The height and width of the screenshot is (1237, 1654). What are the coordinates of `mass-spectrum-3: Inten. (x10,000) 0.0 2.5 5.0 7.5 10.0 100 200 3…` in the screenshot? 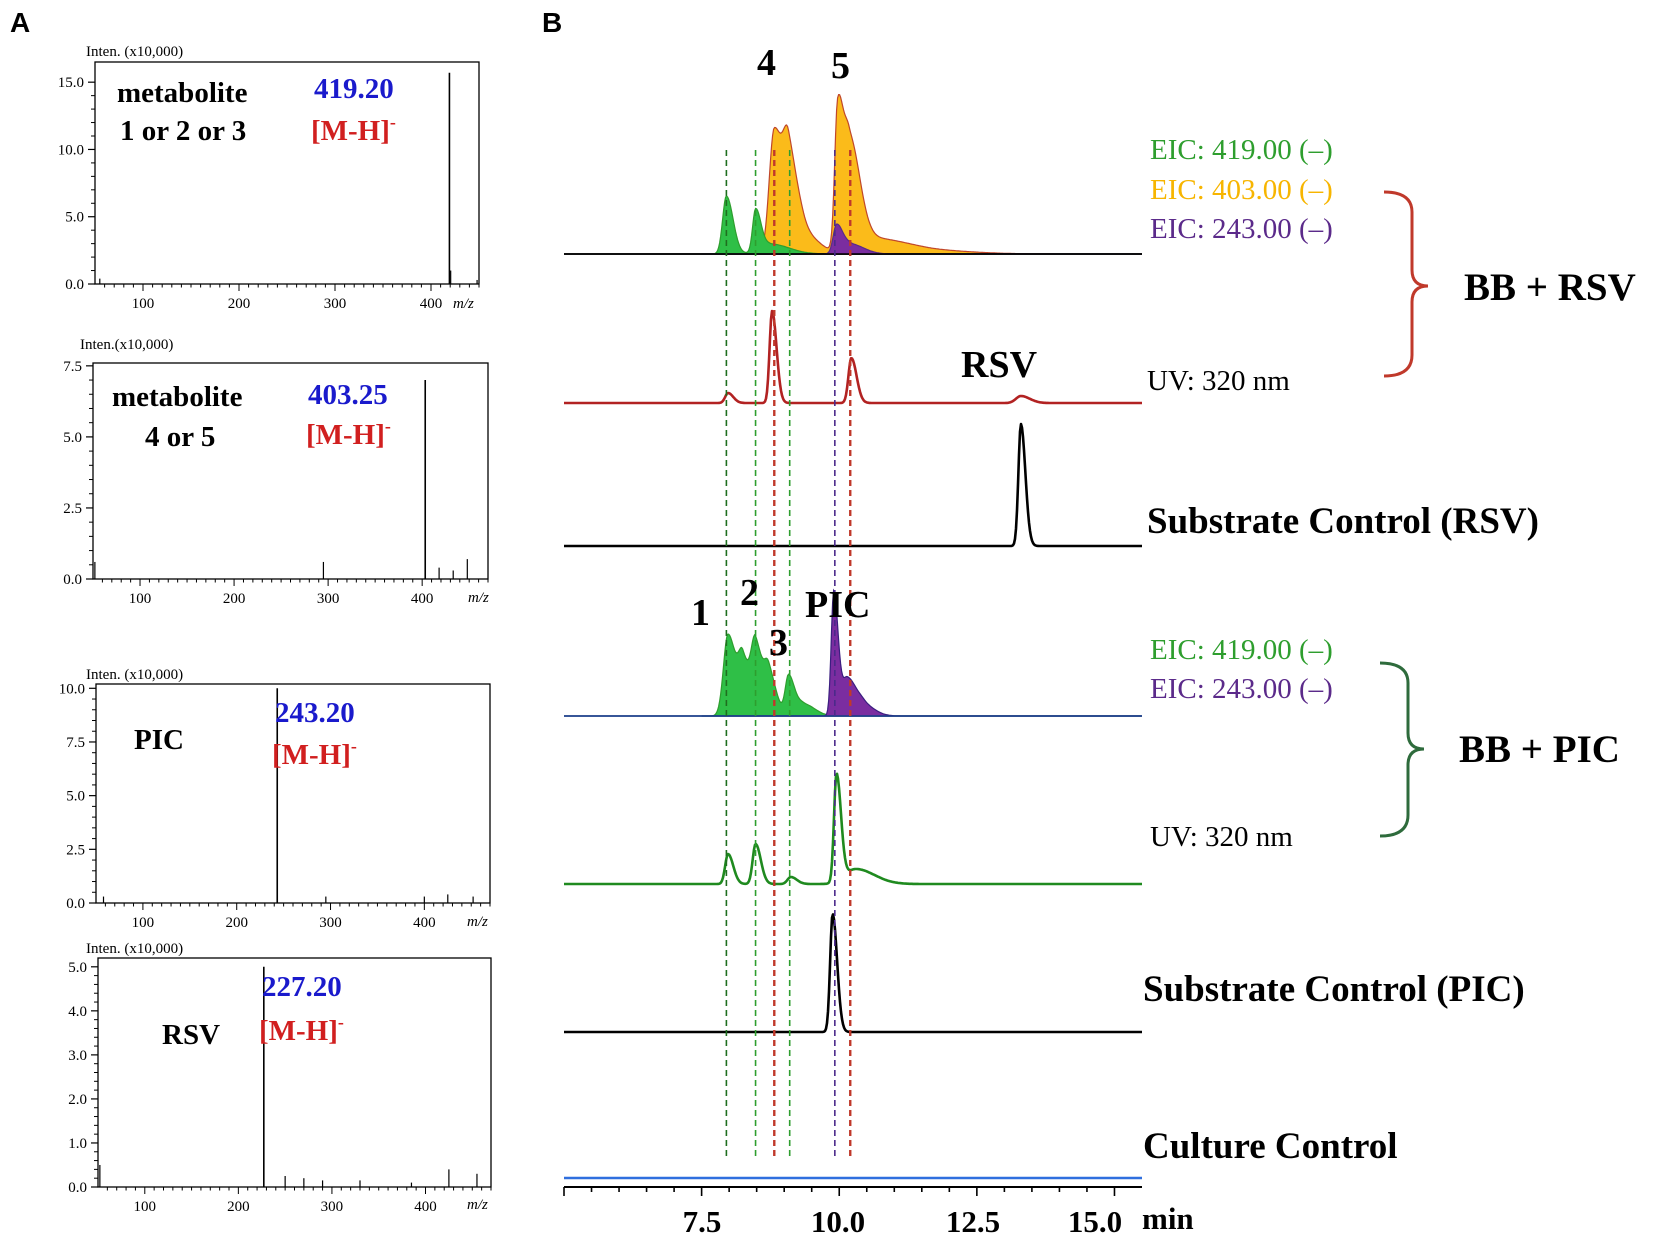 It's located at (275, 799).